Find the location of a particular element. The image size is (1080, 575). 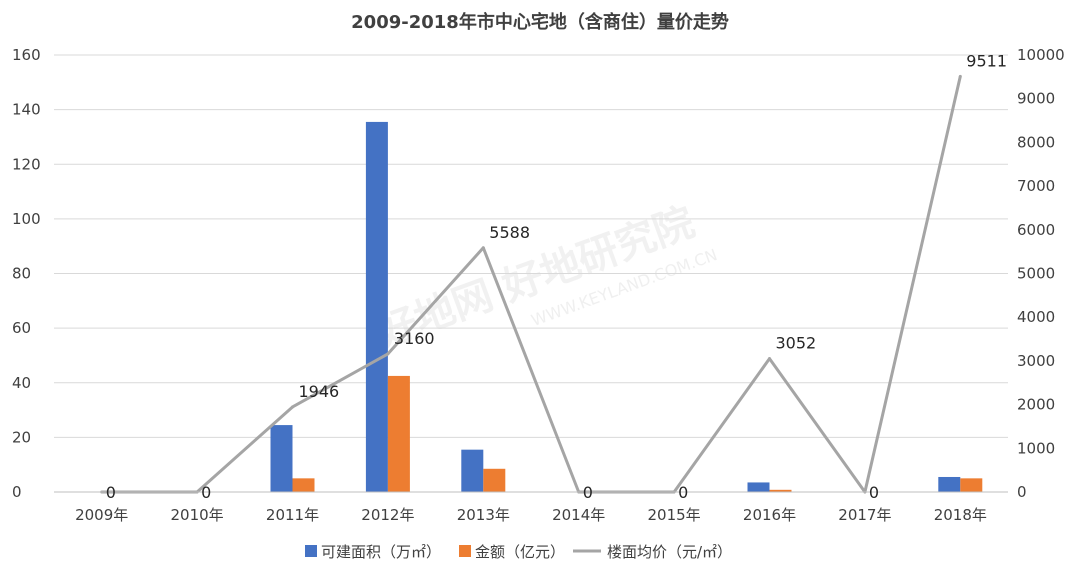

y-right-tick-label: 5000 is located at coordinates (1036, 274).